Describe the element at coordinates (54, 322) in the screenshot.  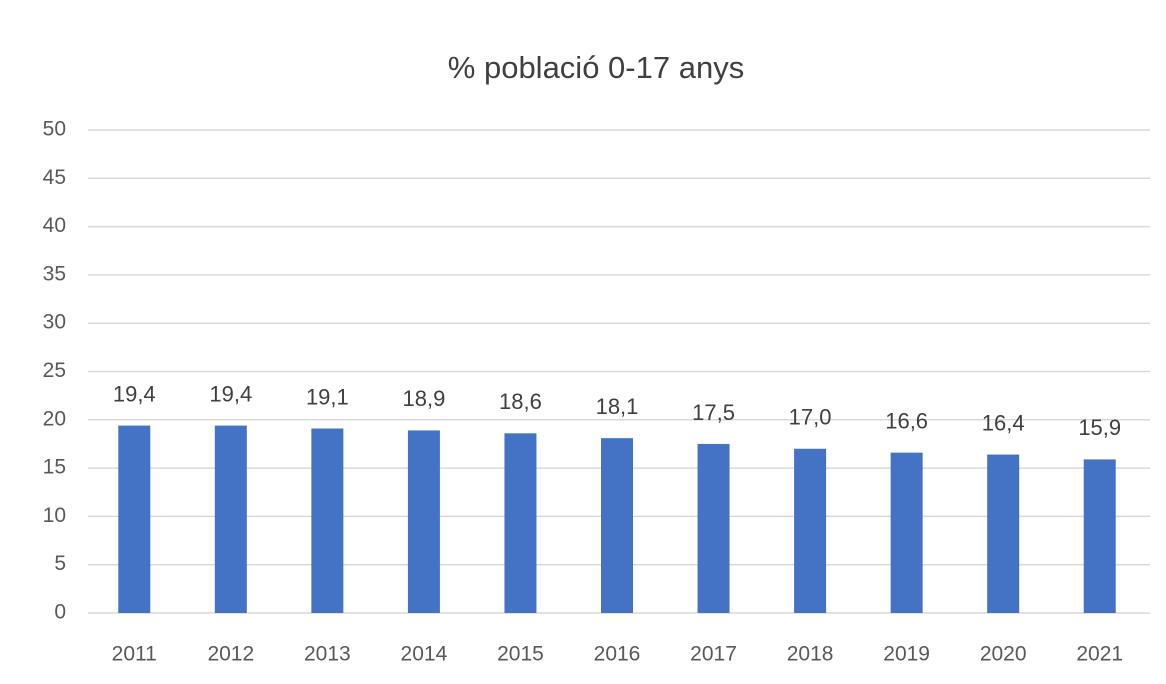
I see `y-tick-label: 30` at that location.